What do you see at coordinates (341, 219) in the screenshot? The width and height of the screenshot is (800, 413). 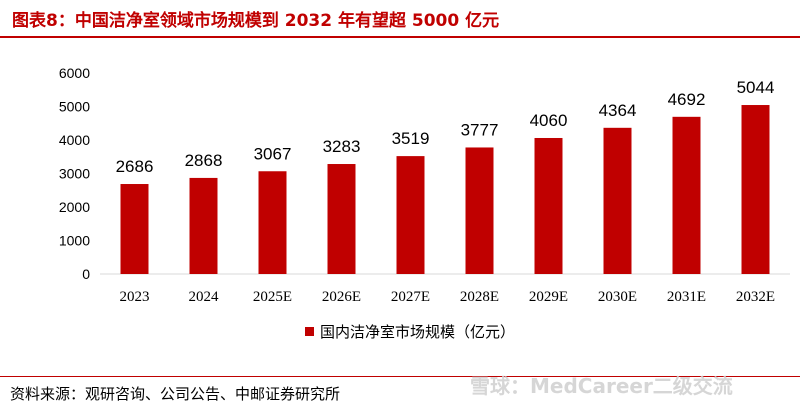 I see `bar-2026E` at bounding box center [341, 219].